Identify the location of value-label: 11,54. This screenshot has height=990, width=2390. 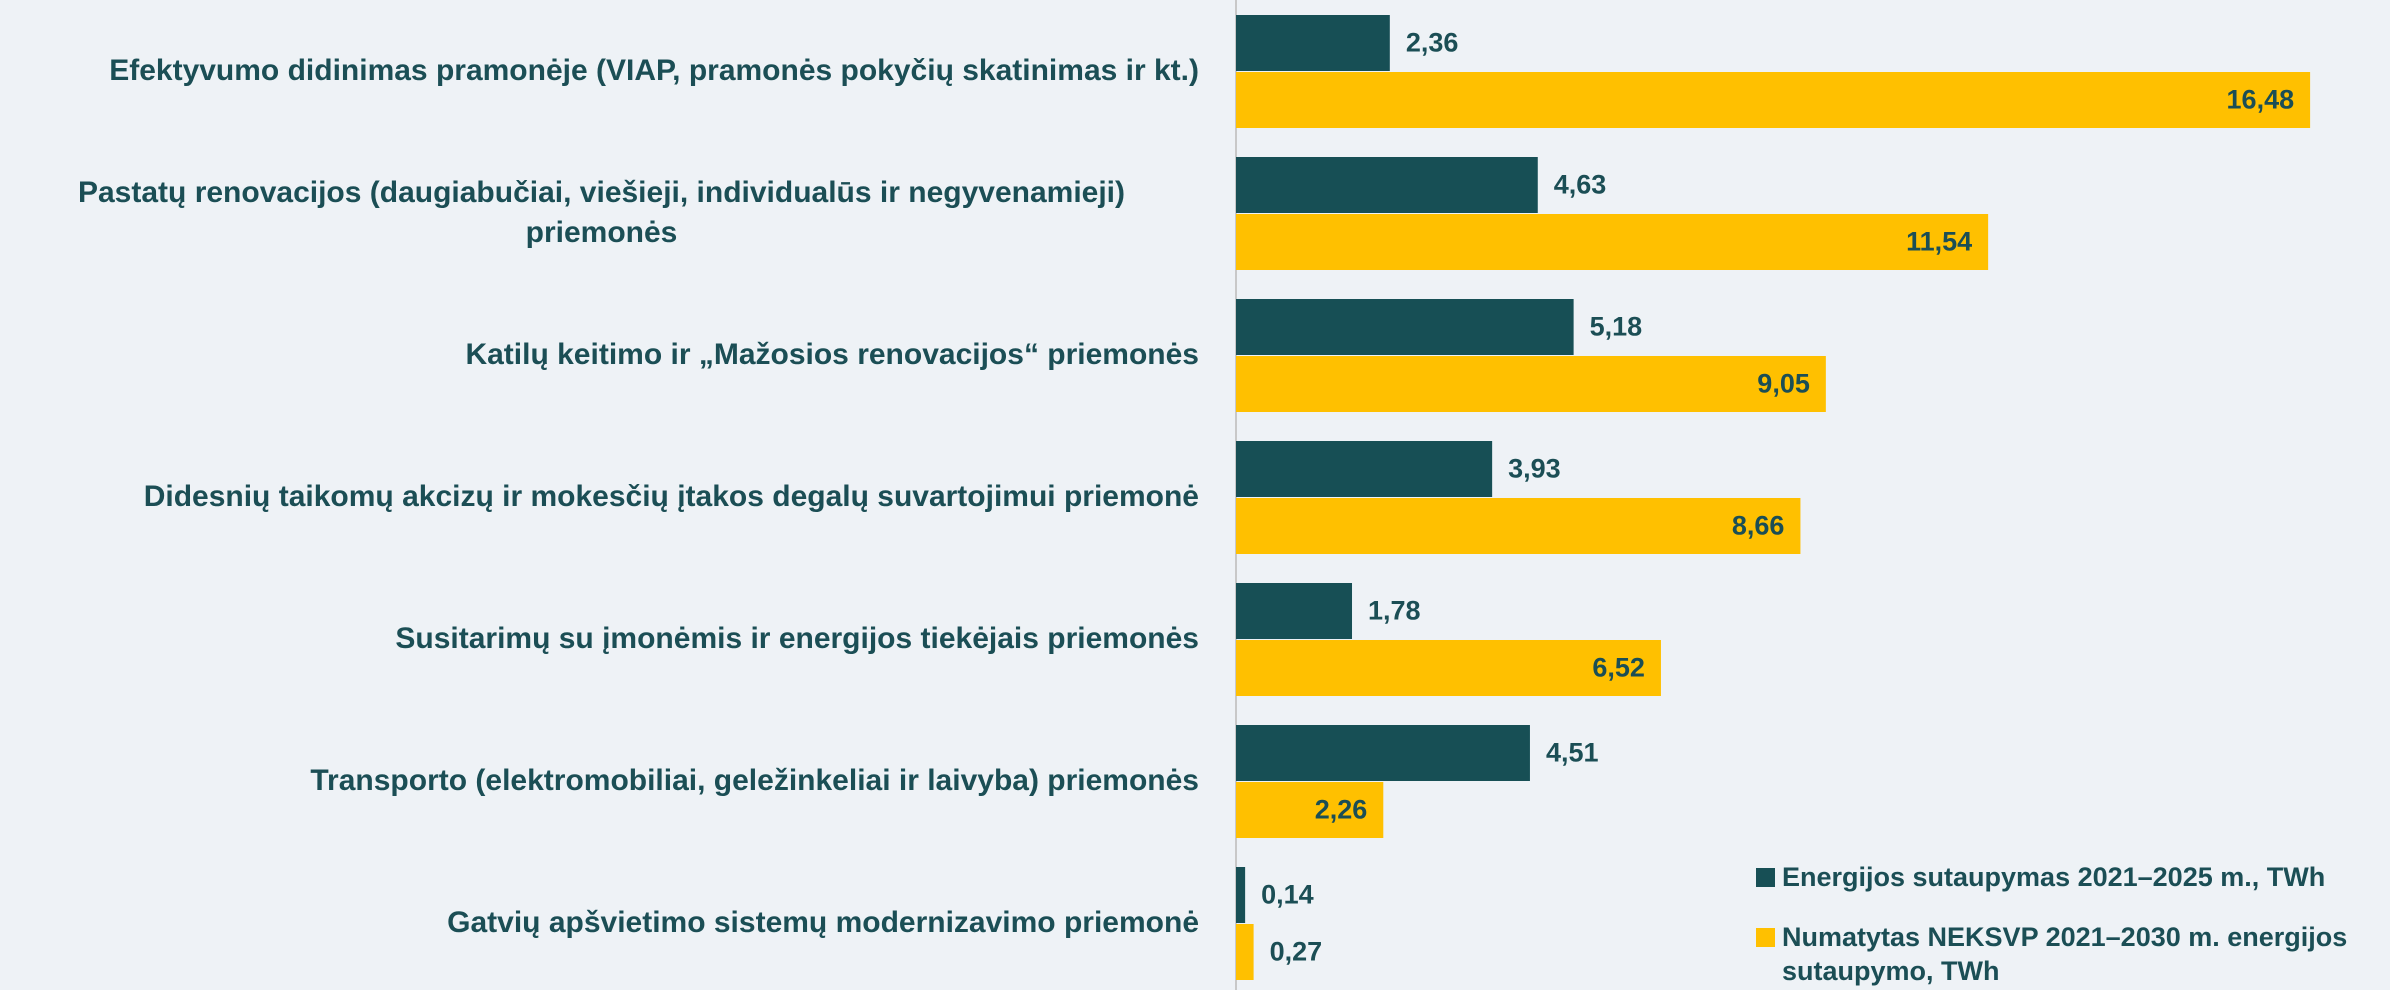
(1939, 241).